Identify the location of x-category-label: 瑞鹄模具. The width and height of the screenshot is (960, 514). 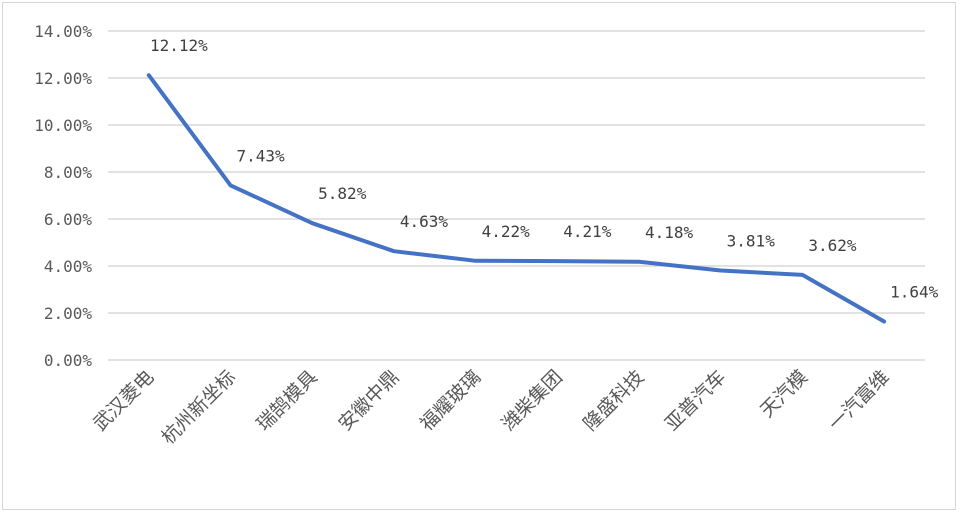
(286, 400).